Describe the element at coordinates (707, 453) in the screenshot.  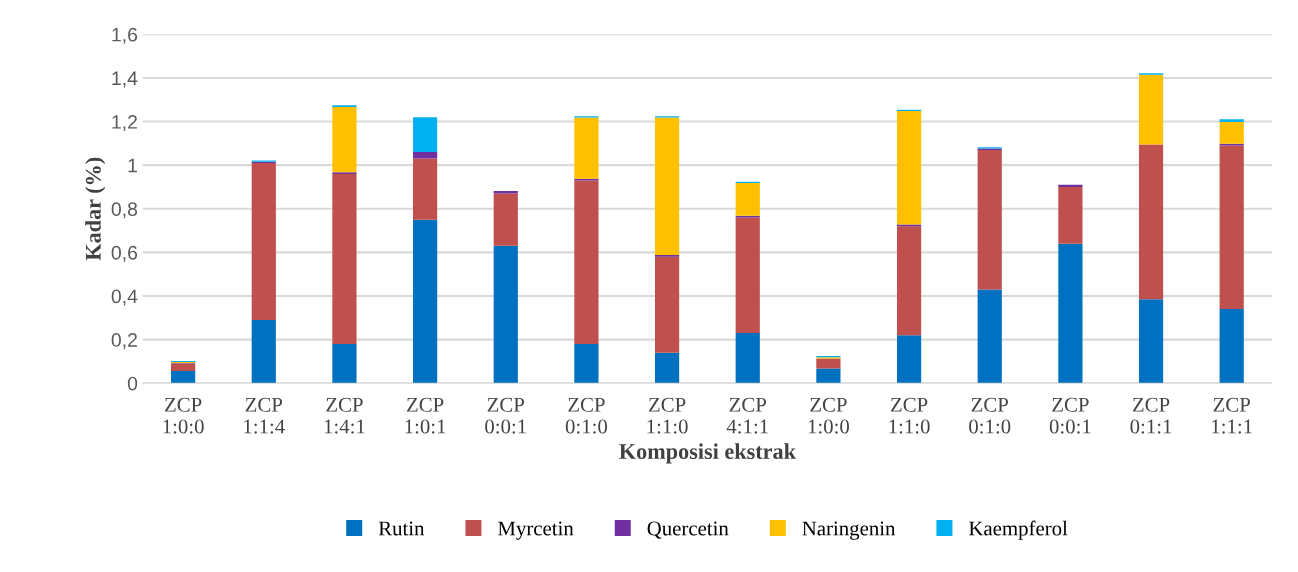
I see `x-axis-title: Komposisi ekstrak` at that location.